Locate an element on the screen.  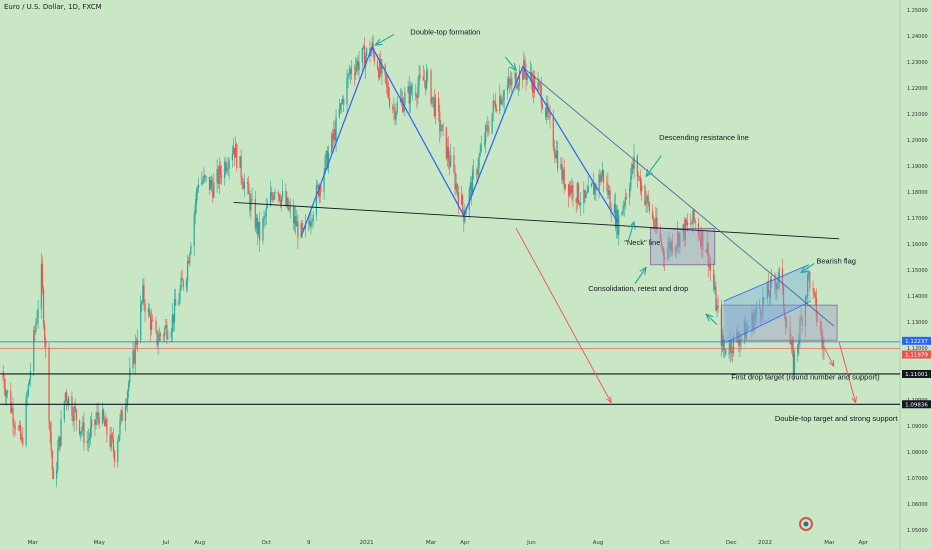
time-tick-label: Oct is located at coordinates (665, 543).